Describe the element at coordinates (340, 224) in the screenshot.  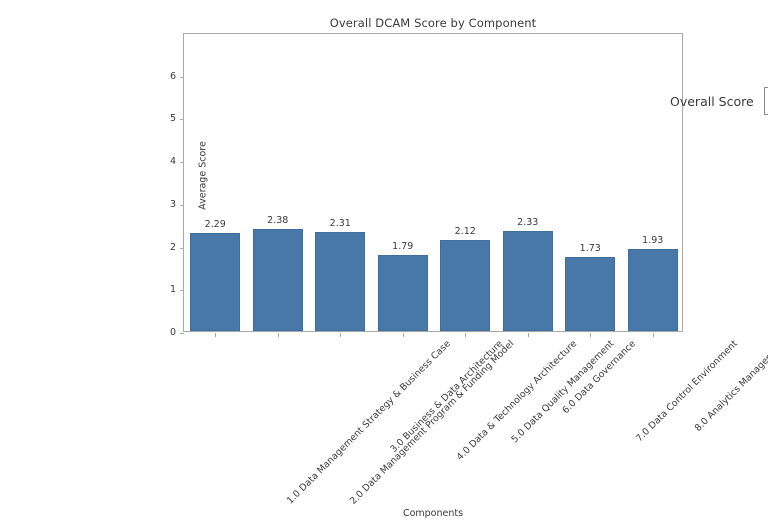
I see `bar-value-label: 2.31` at that location.